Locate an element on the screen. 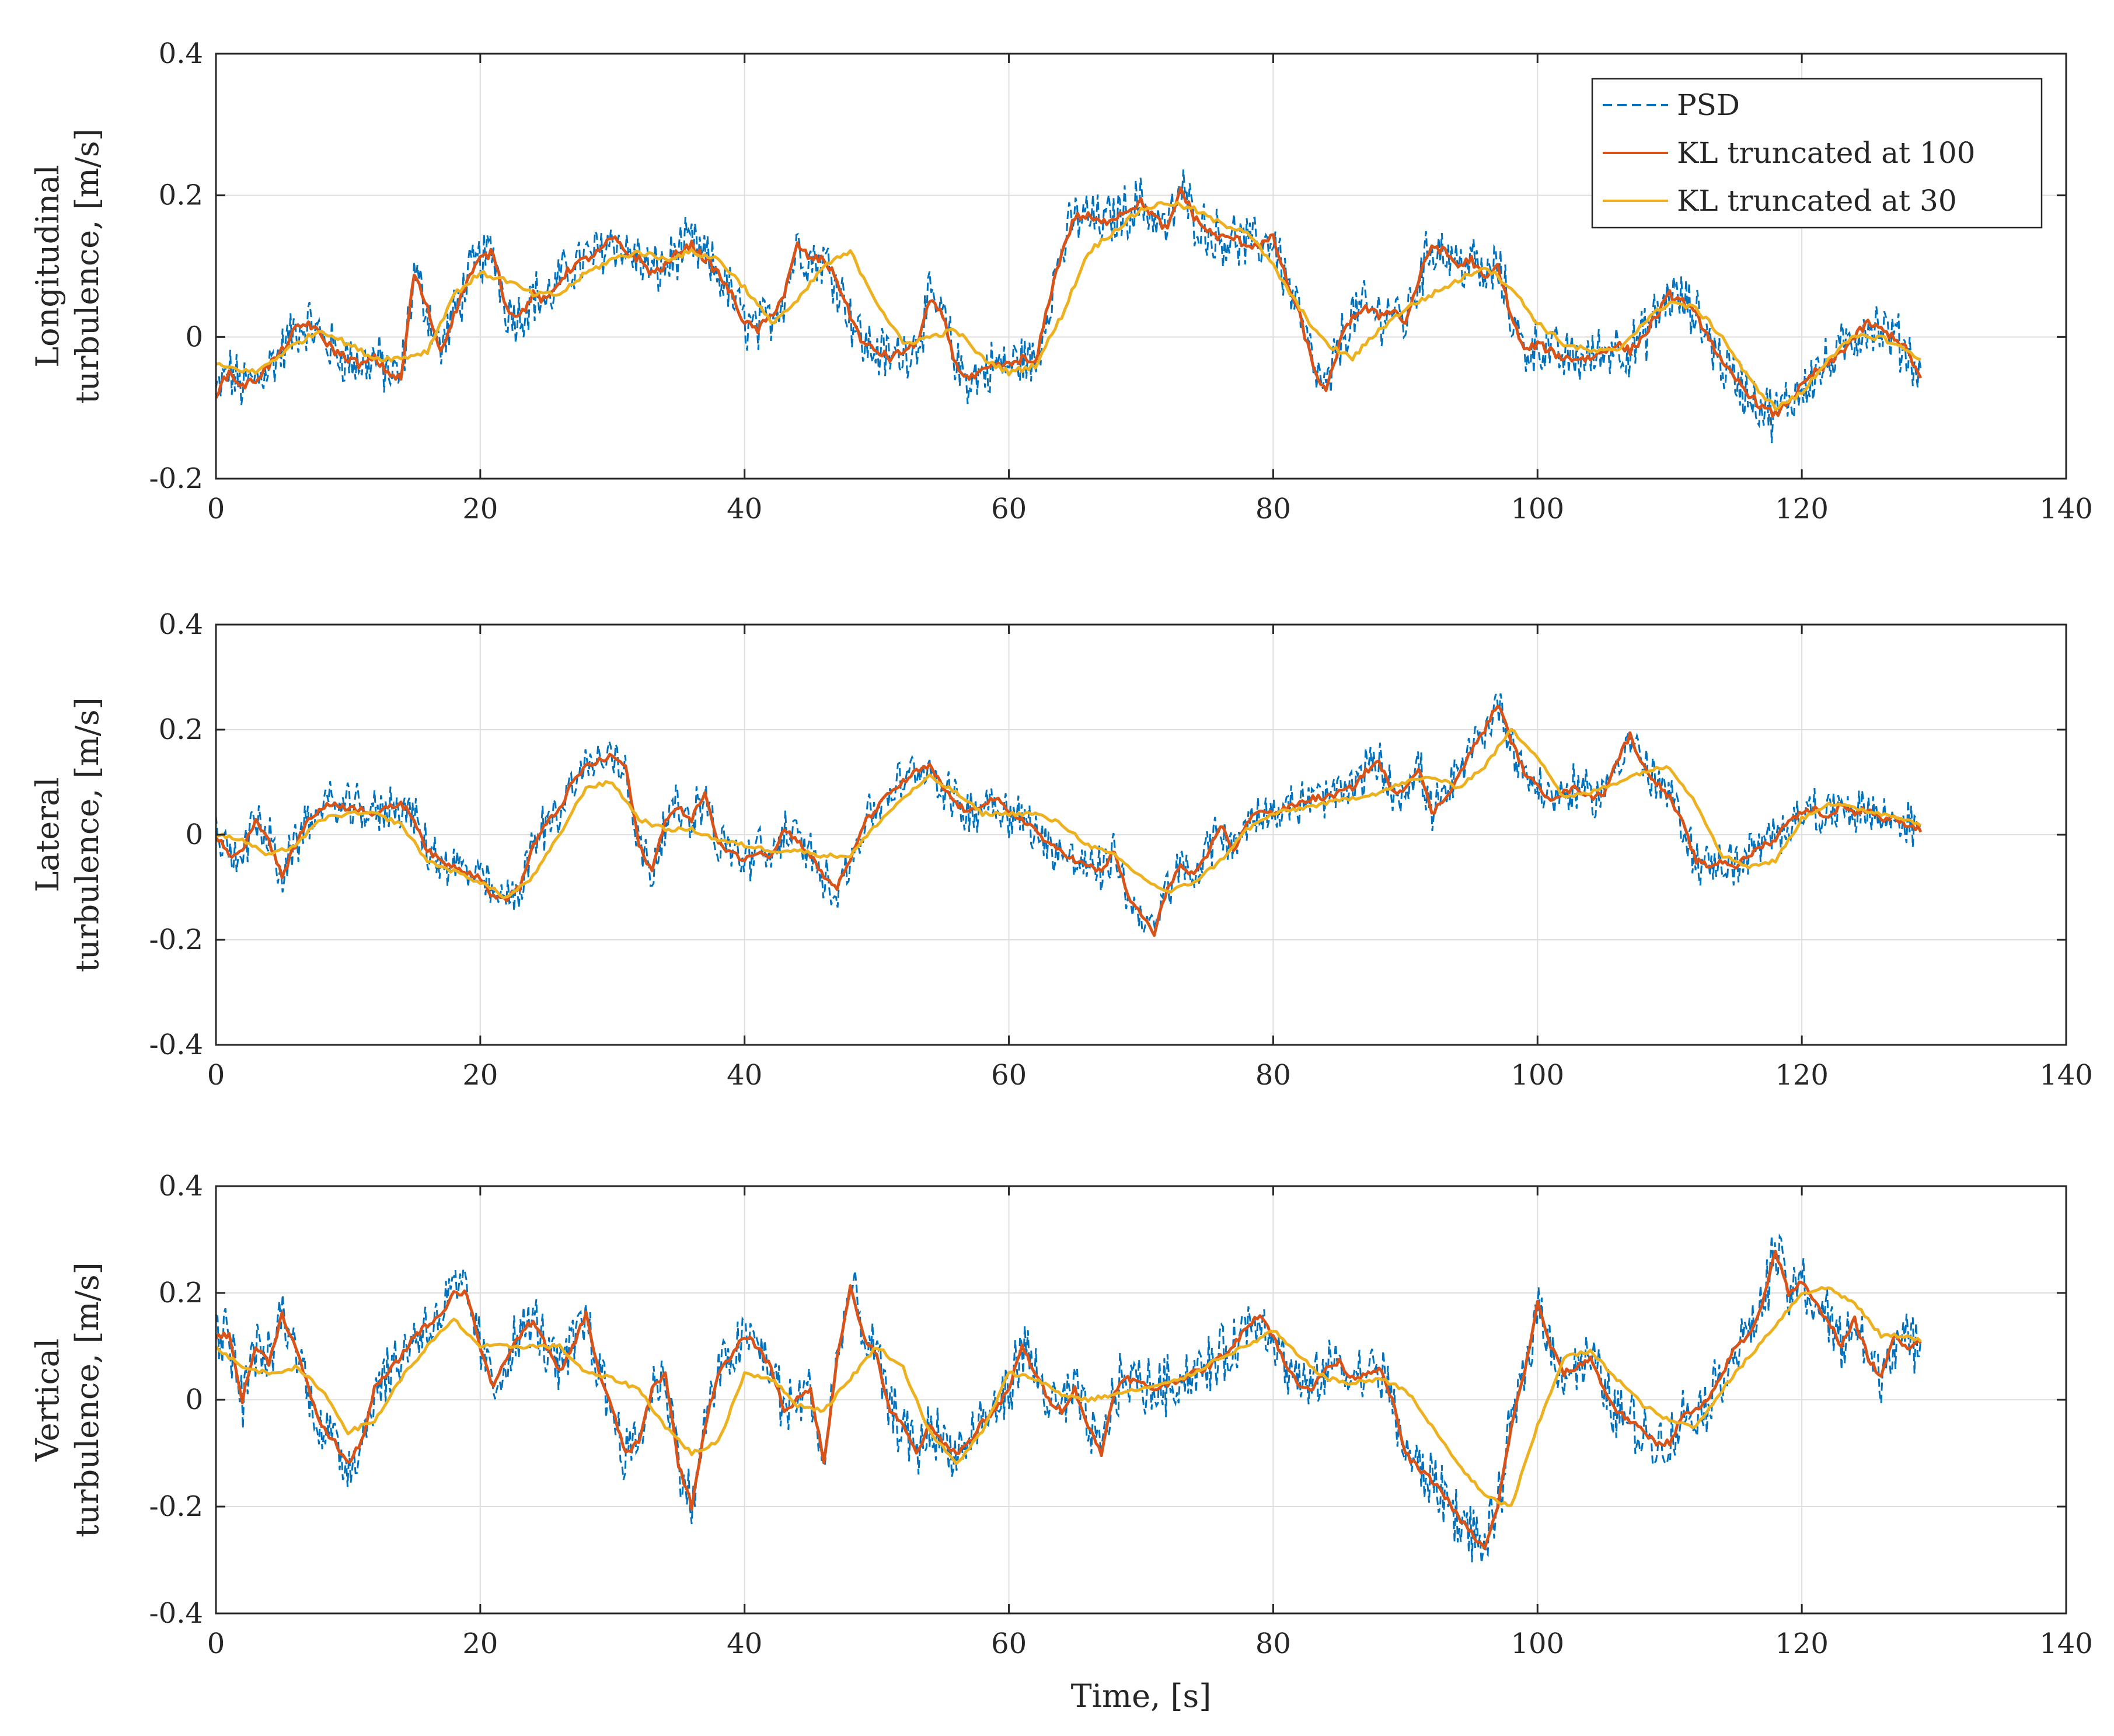 The width and height of the screenshot is (2114, 1736). y-axis-label-line1: Lateral is located at coordinates (47, 835).